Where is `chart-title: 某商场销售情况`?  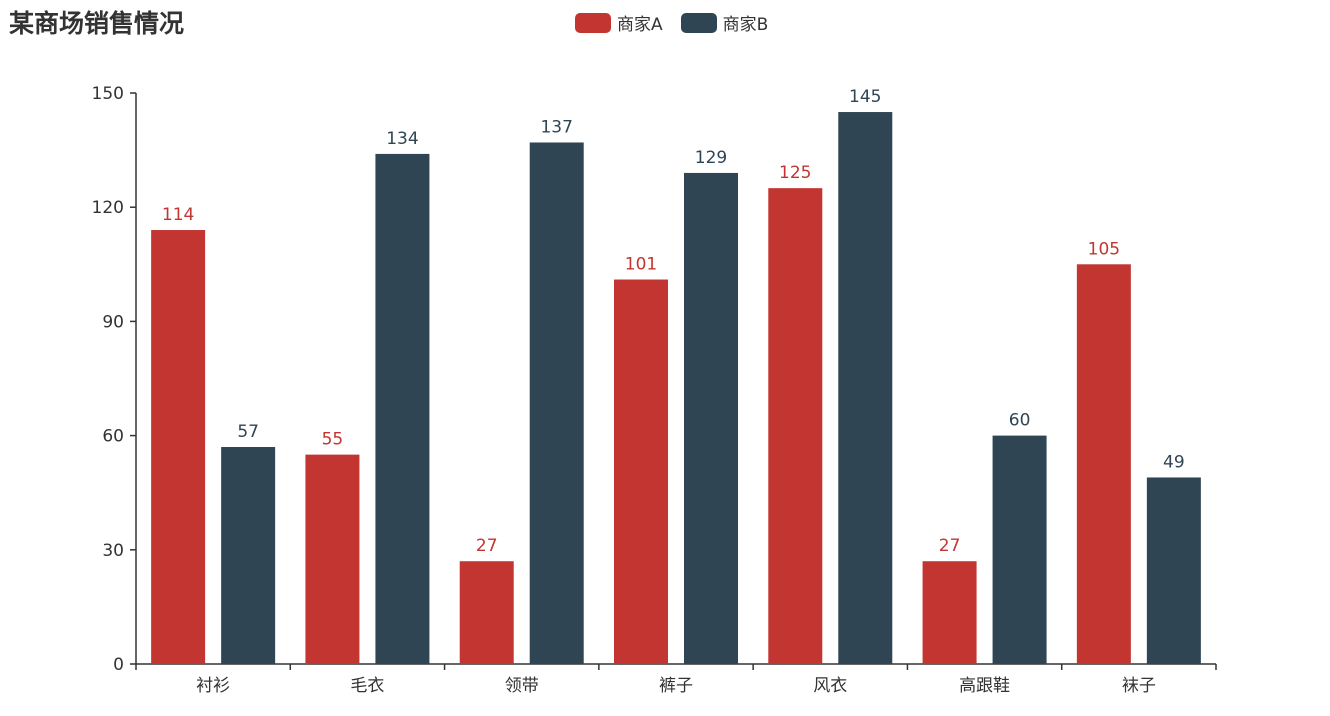 chart-title: 某商场销售情况 is located at coordinates (97, 23).